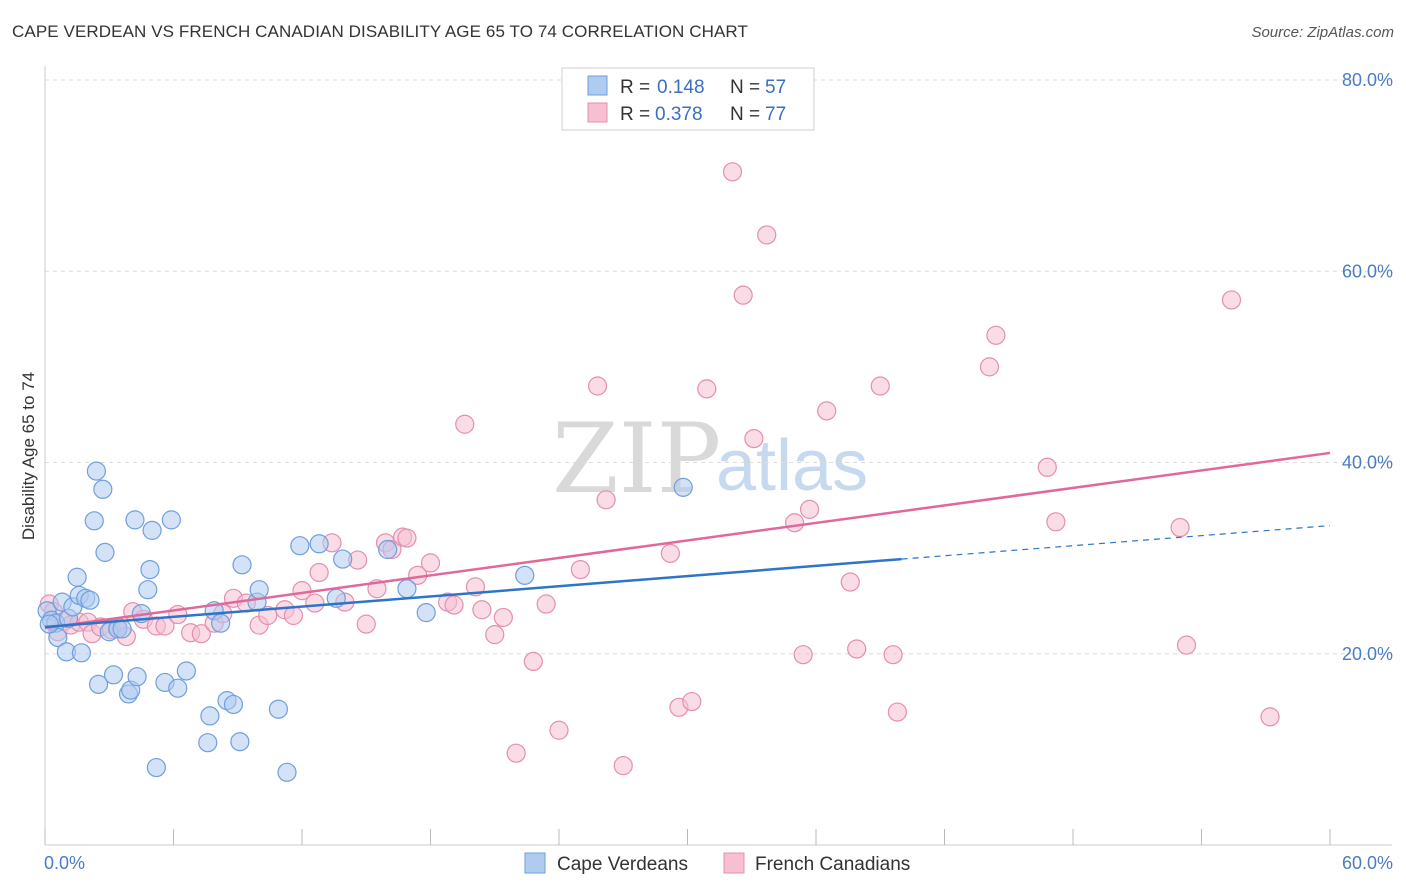  What do you see at coordinates (832, 864) in the screenshot?
I see `bottom-legend-label-pink: French Canadians` at bounding box center [832, 864].